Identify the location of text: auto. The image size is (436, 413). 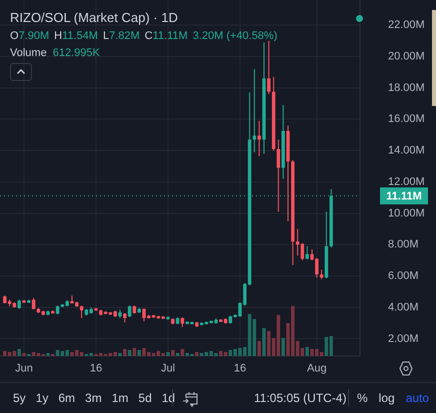
(418, 398).